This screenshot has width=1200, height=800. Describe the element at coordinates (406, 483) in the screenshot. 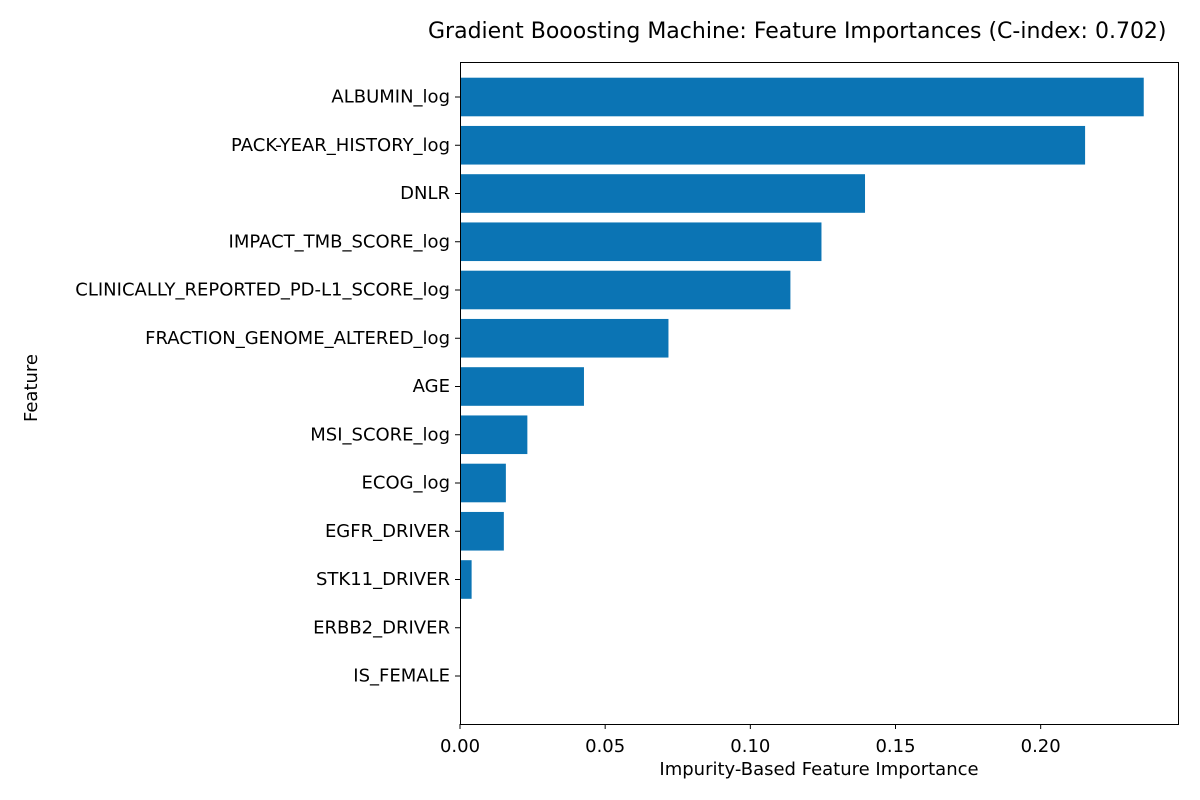

I see `y-tick-label: ECOG_log` at that location.